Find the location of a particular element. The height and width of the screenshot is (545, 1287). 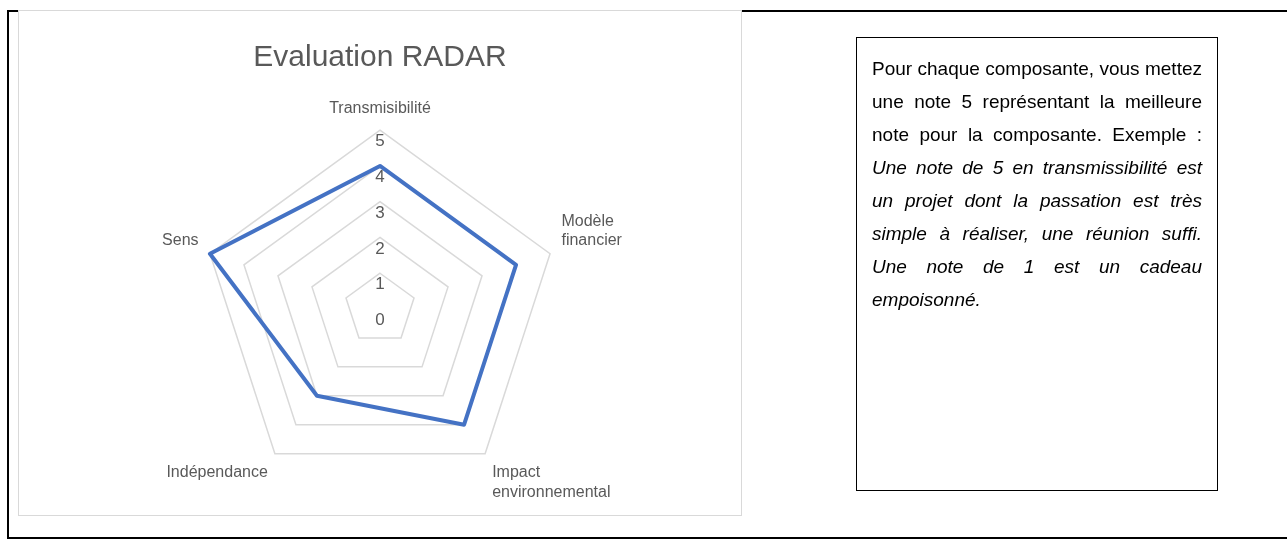

spoke-label: Indépendance is located at coordinates (217, 472).